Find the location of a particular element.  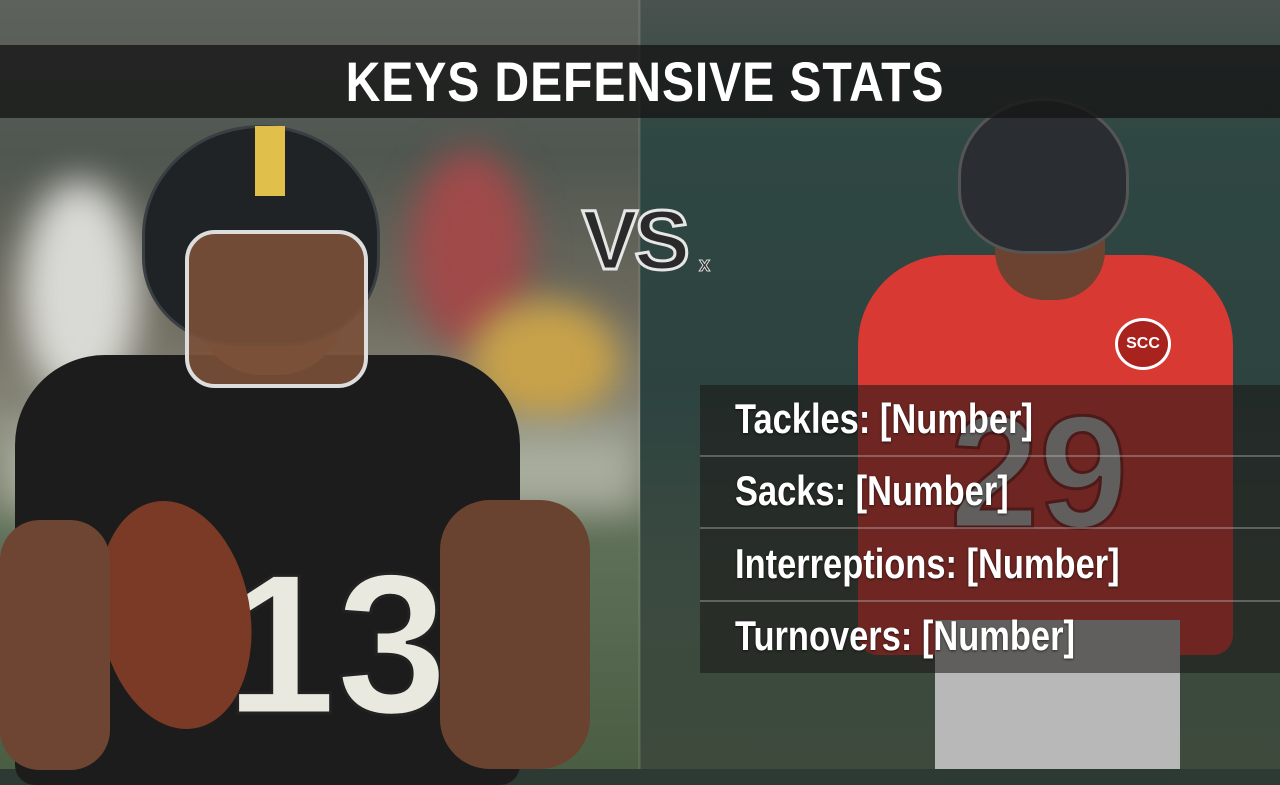

vs-suffix: x is located at coordinates (704, 265).